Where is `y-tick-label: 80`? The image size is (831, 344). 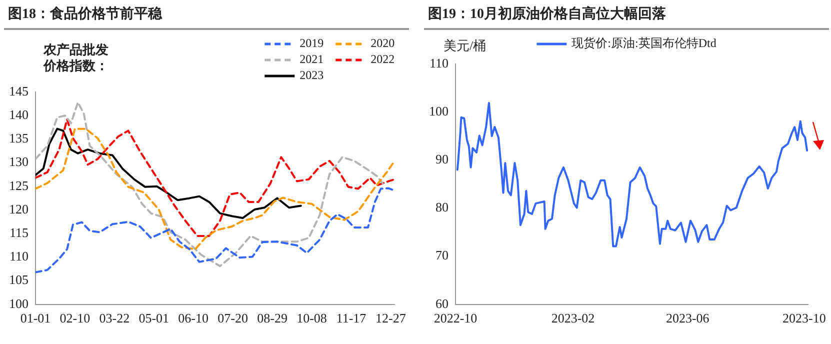
y-tick-label: 80 is located at coordinates (442, 207).